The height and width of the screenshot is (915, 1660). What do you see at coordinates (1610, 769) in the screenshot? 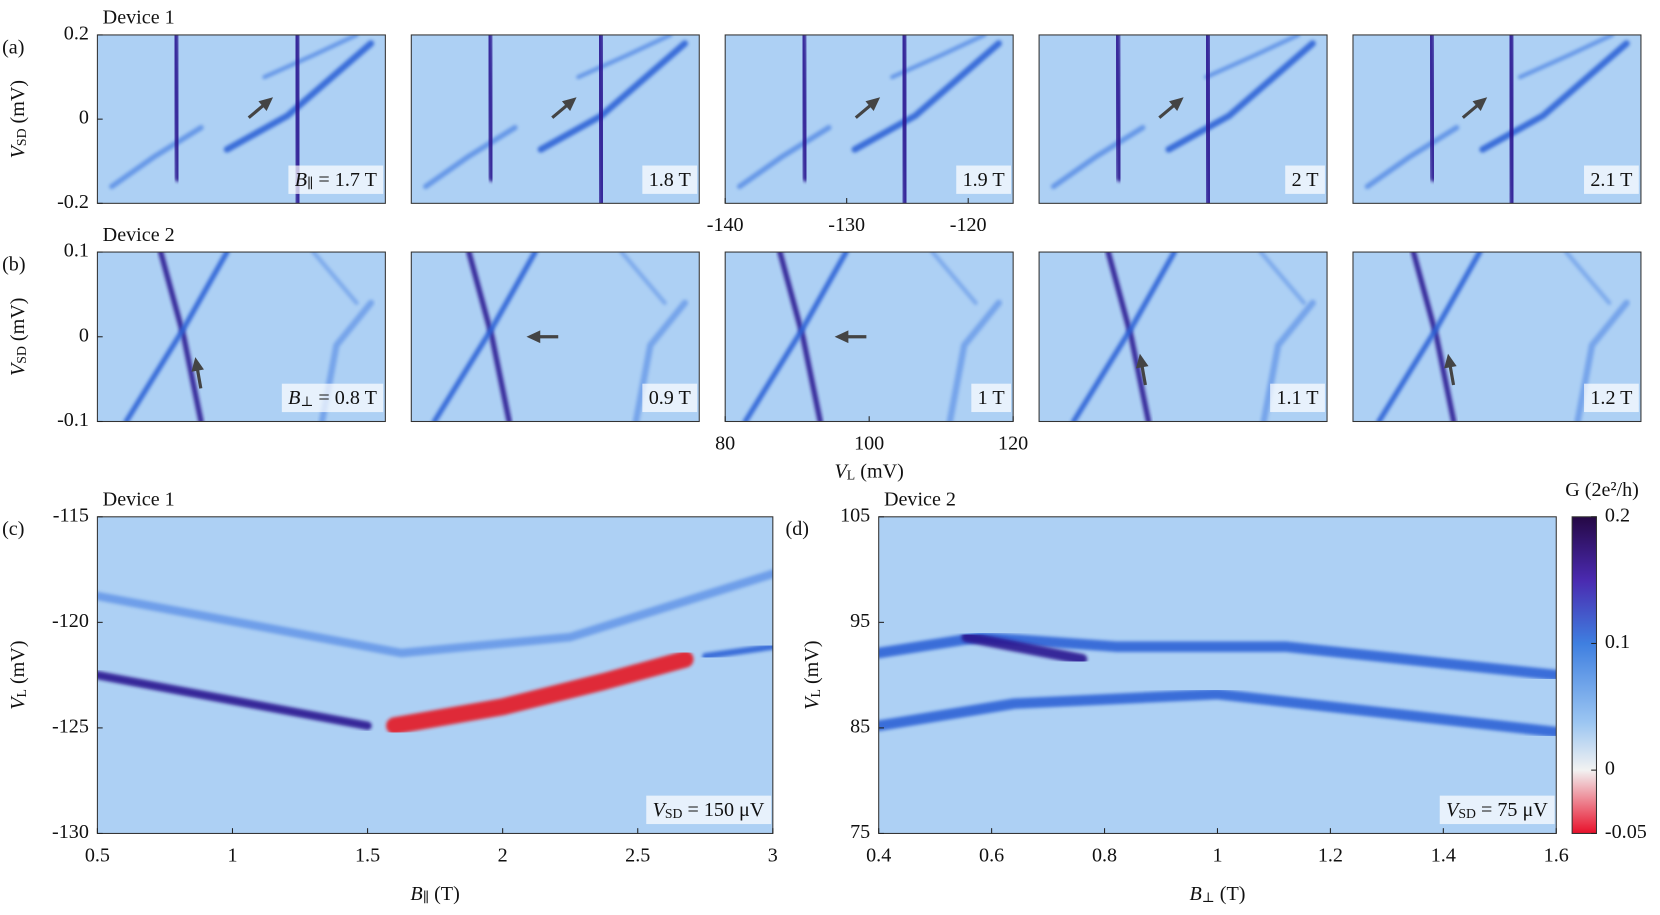
I see `colorbar-tick-label: 0` at bounding box center [1610, 769].